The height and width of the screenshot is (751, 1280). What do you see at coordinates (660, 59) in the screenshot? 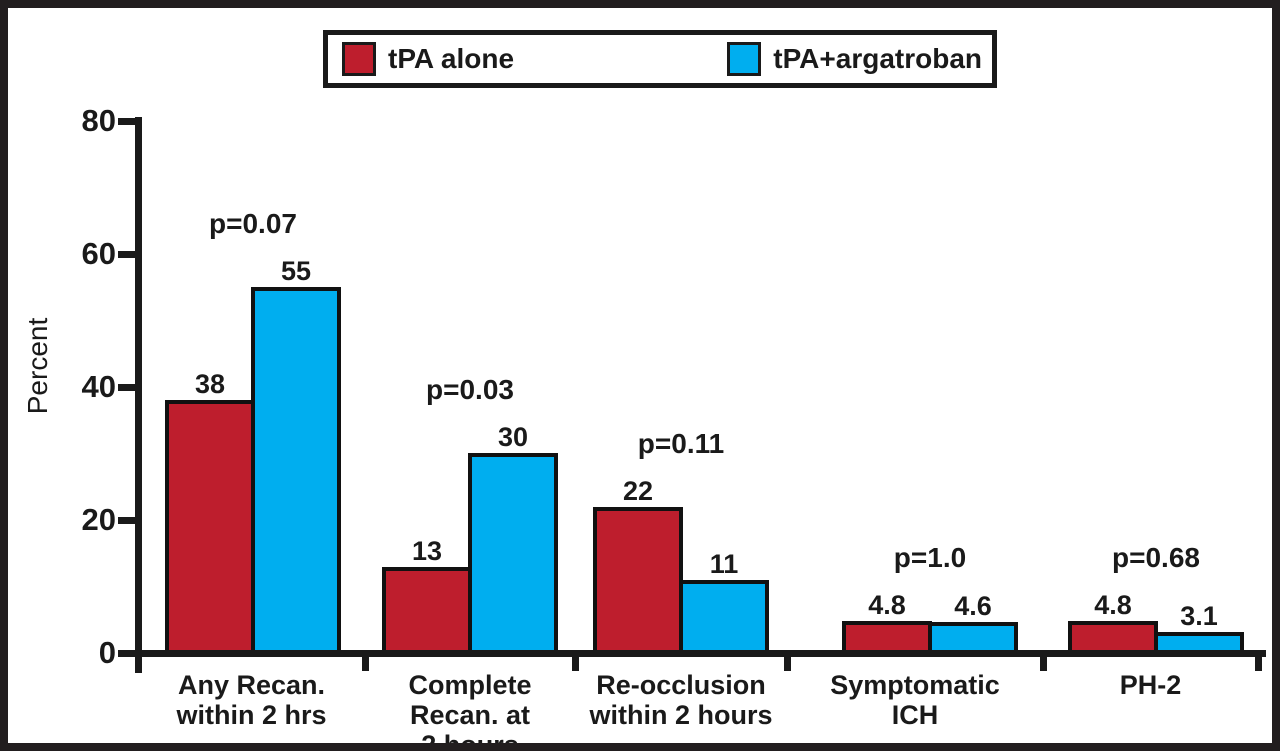
I see `legend: tPA alone tPA+argatroban` at bounding box center [660, 59].